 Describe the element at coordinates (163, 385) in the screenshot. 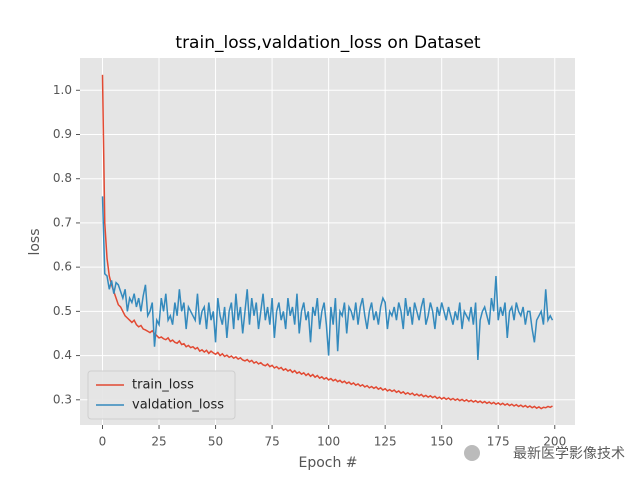

I see `legend-label: train_loss` at that location.